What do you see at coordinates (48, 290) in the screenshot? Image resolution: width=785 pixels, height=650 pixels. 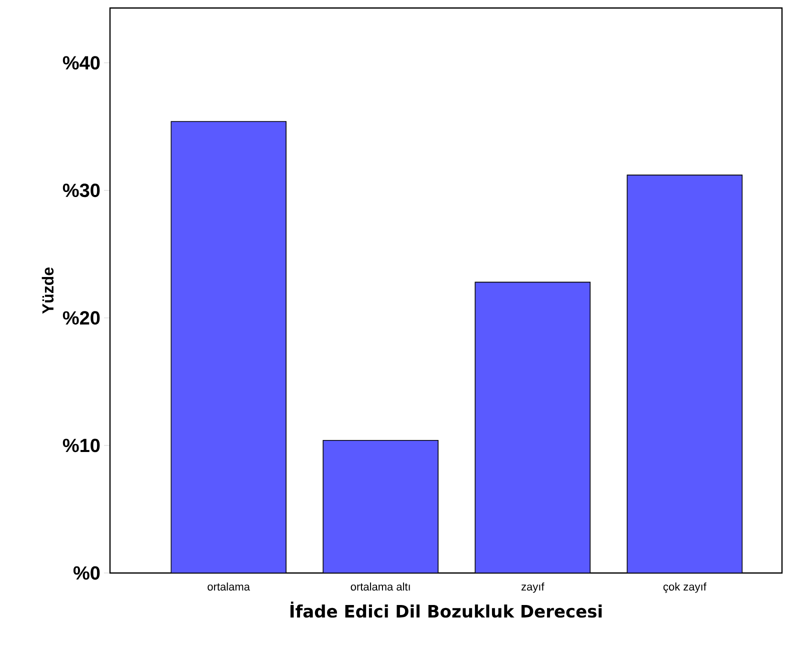 I see `y-axis-title: Yüzde` at bounding box center [48, 290].